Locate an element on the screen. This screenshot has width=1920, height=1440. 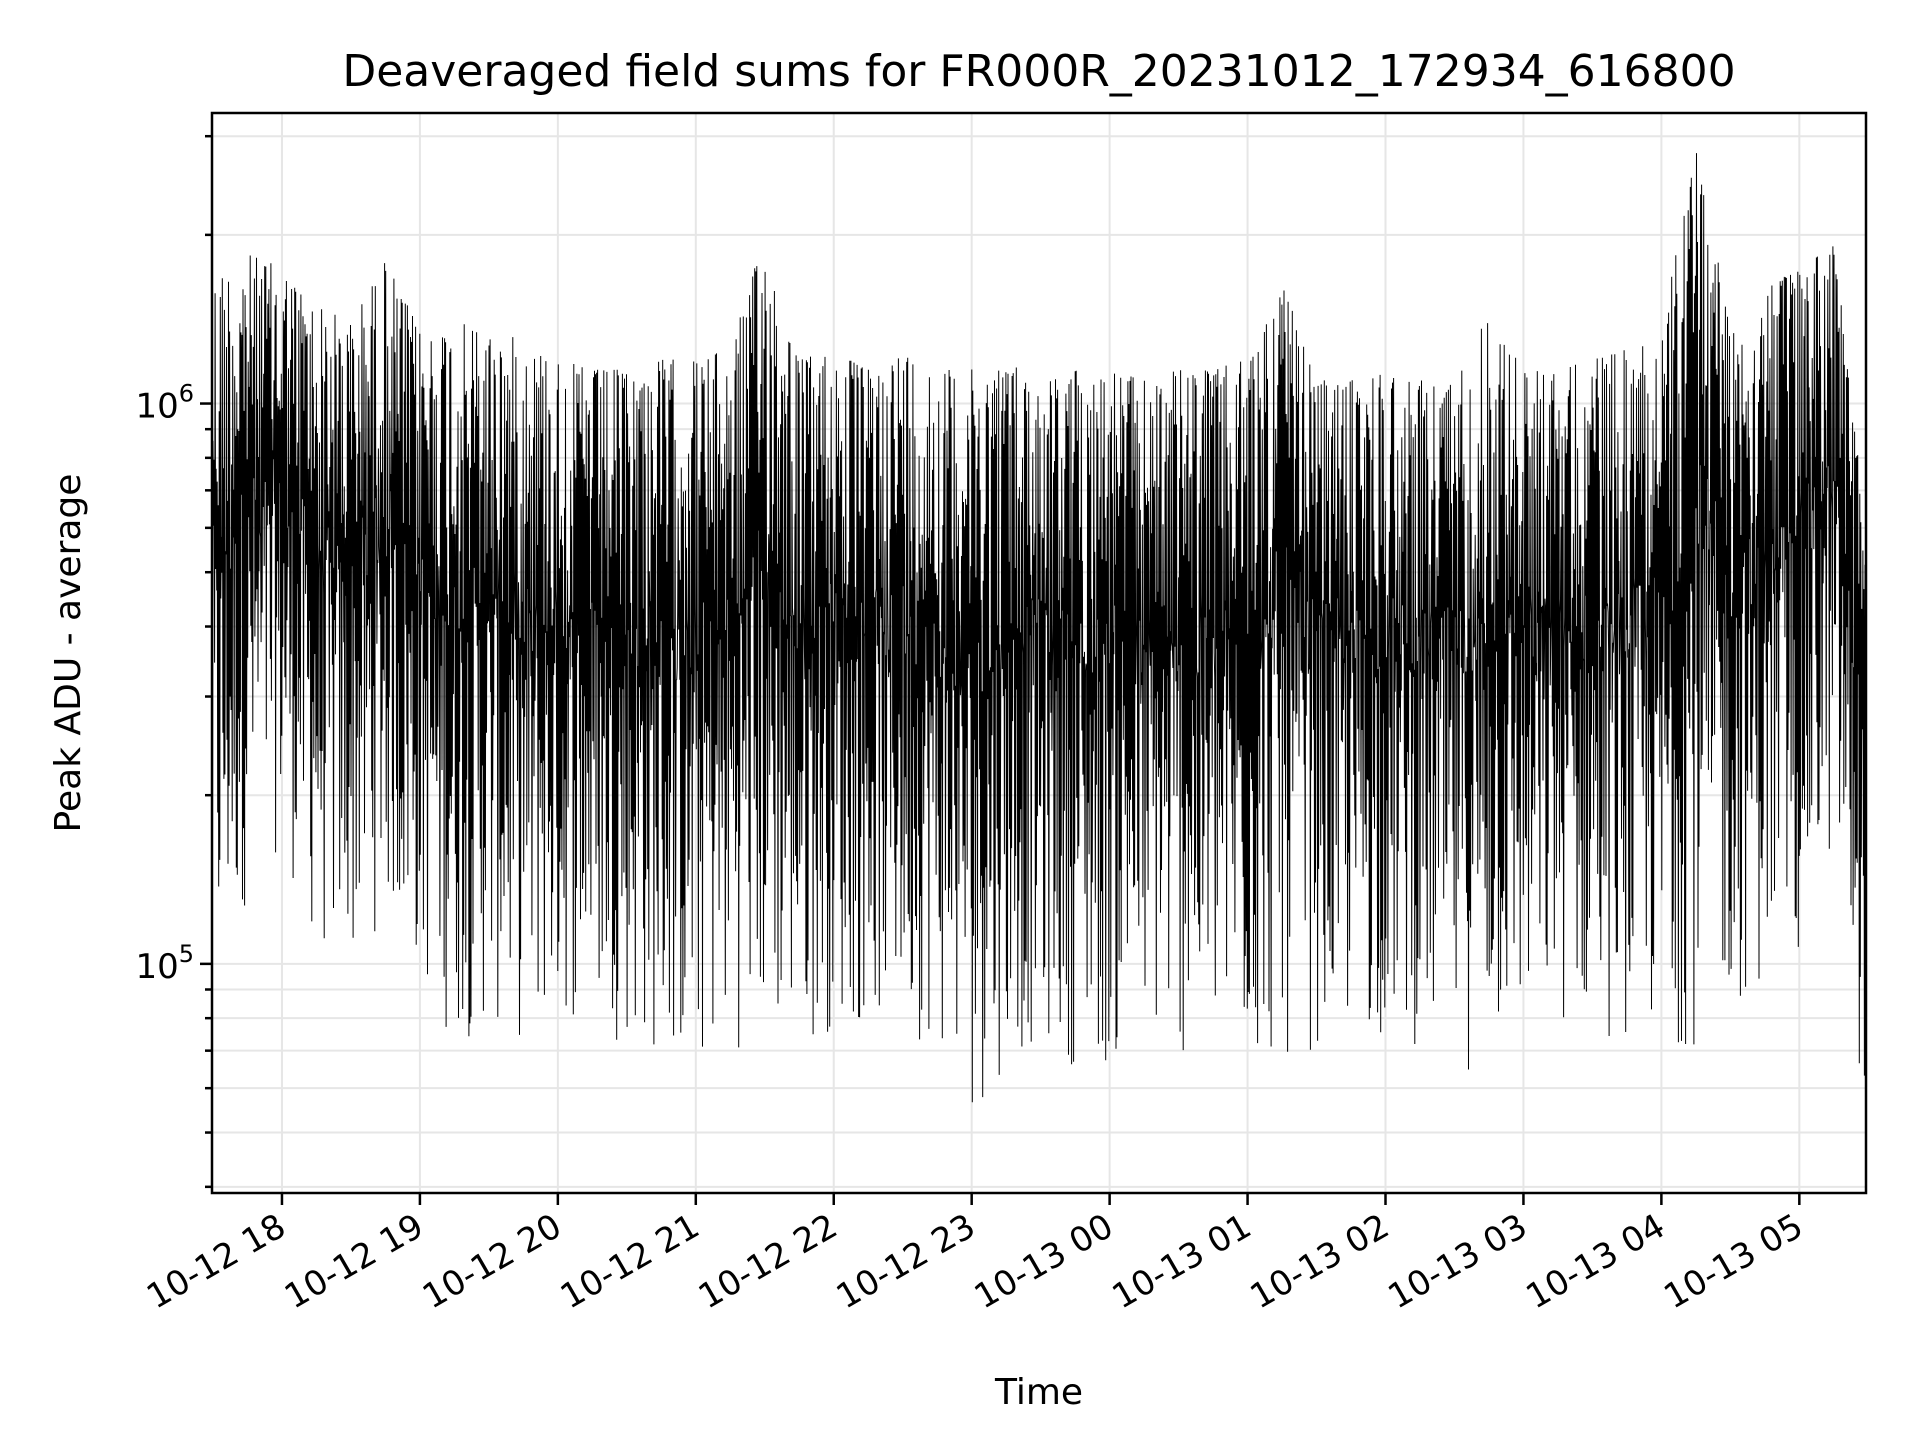
x-tick-label: 10-12 21 is located at coordinates (630, 1261).